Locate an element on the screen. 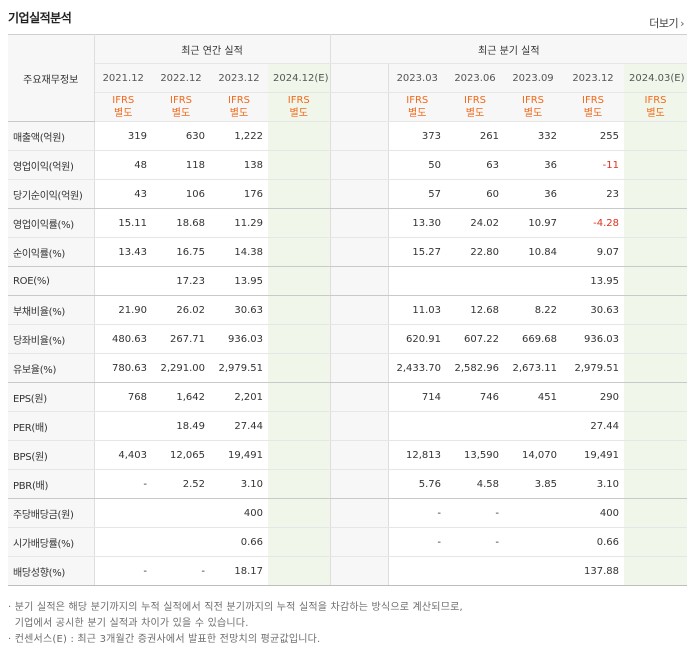 The width and height of the screenshot is (694, 648). annual-value: 3.10 is located at coordinates (239, 484).